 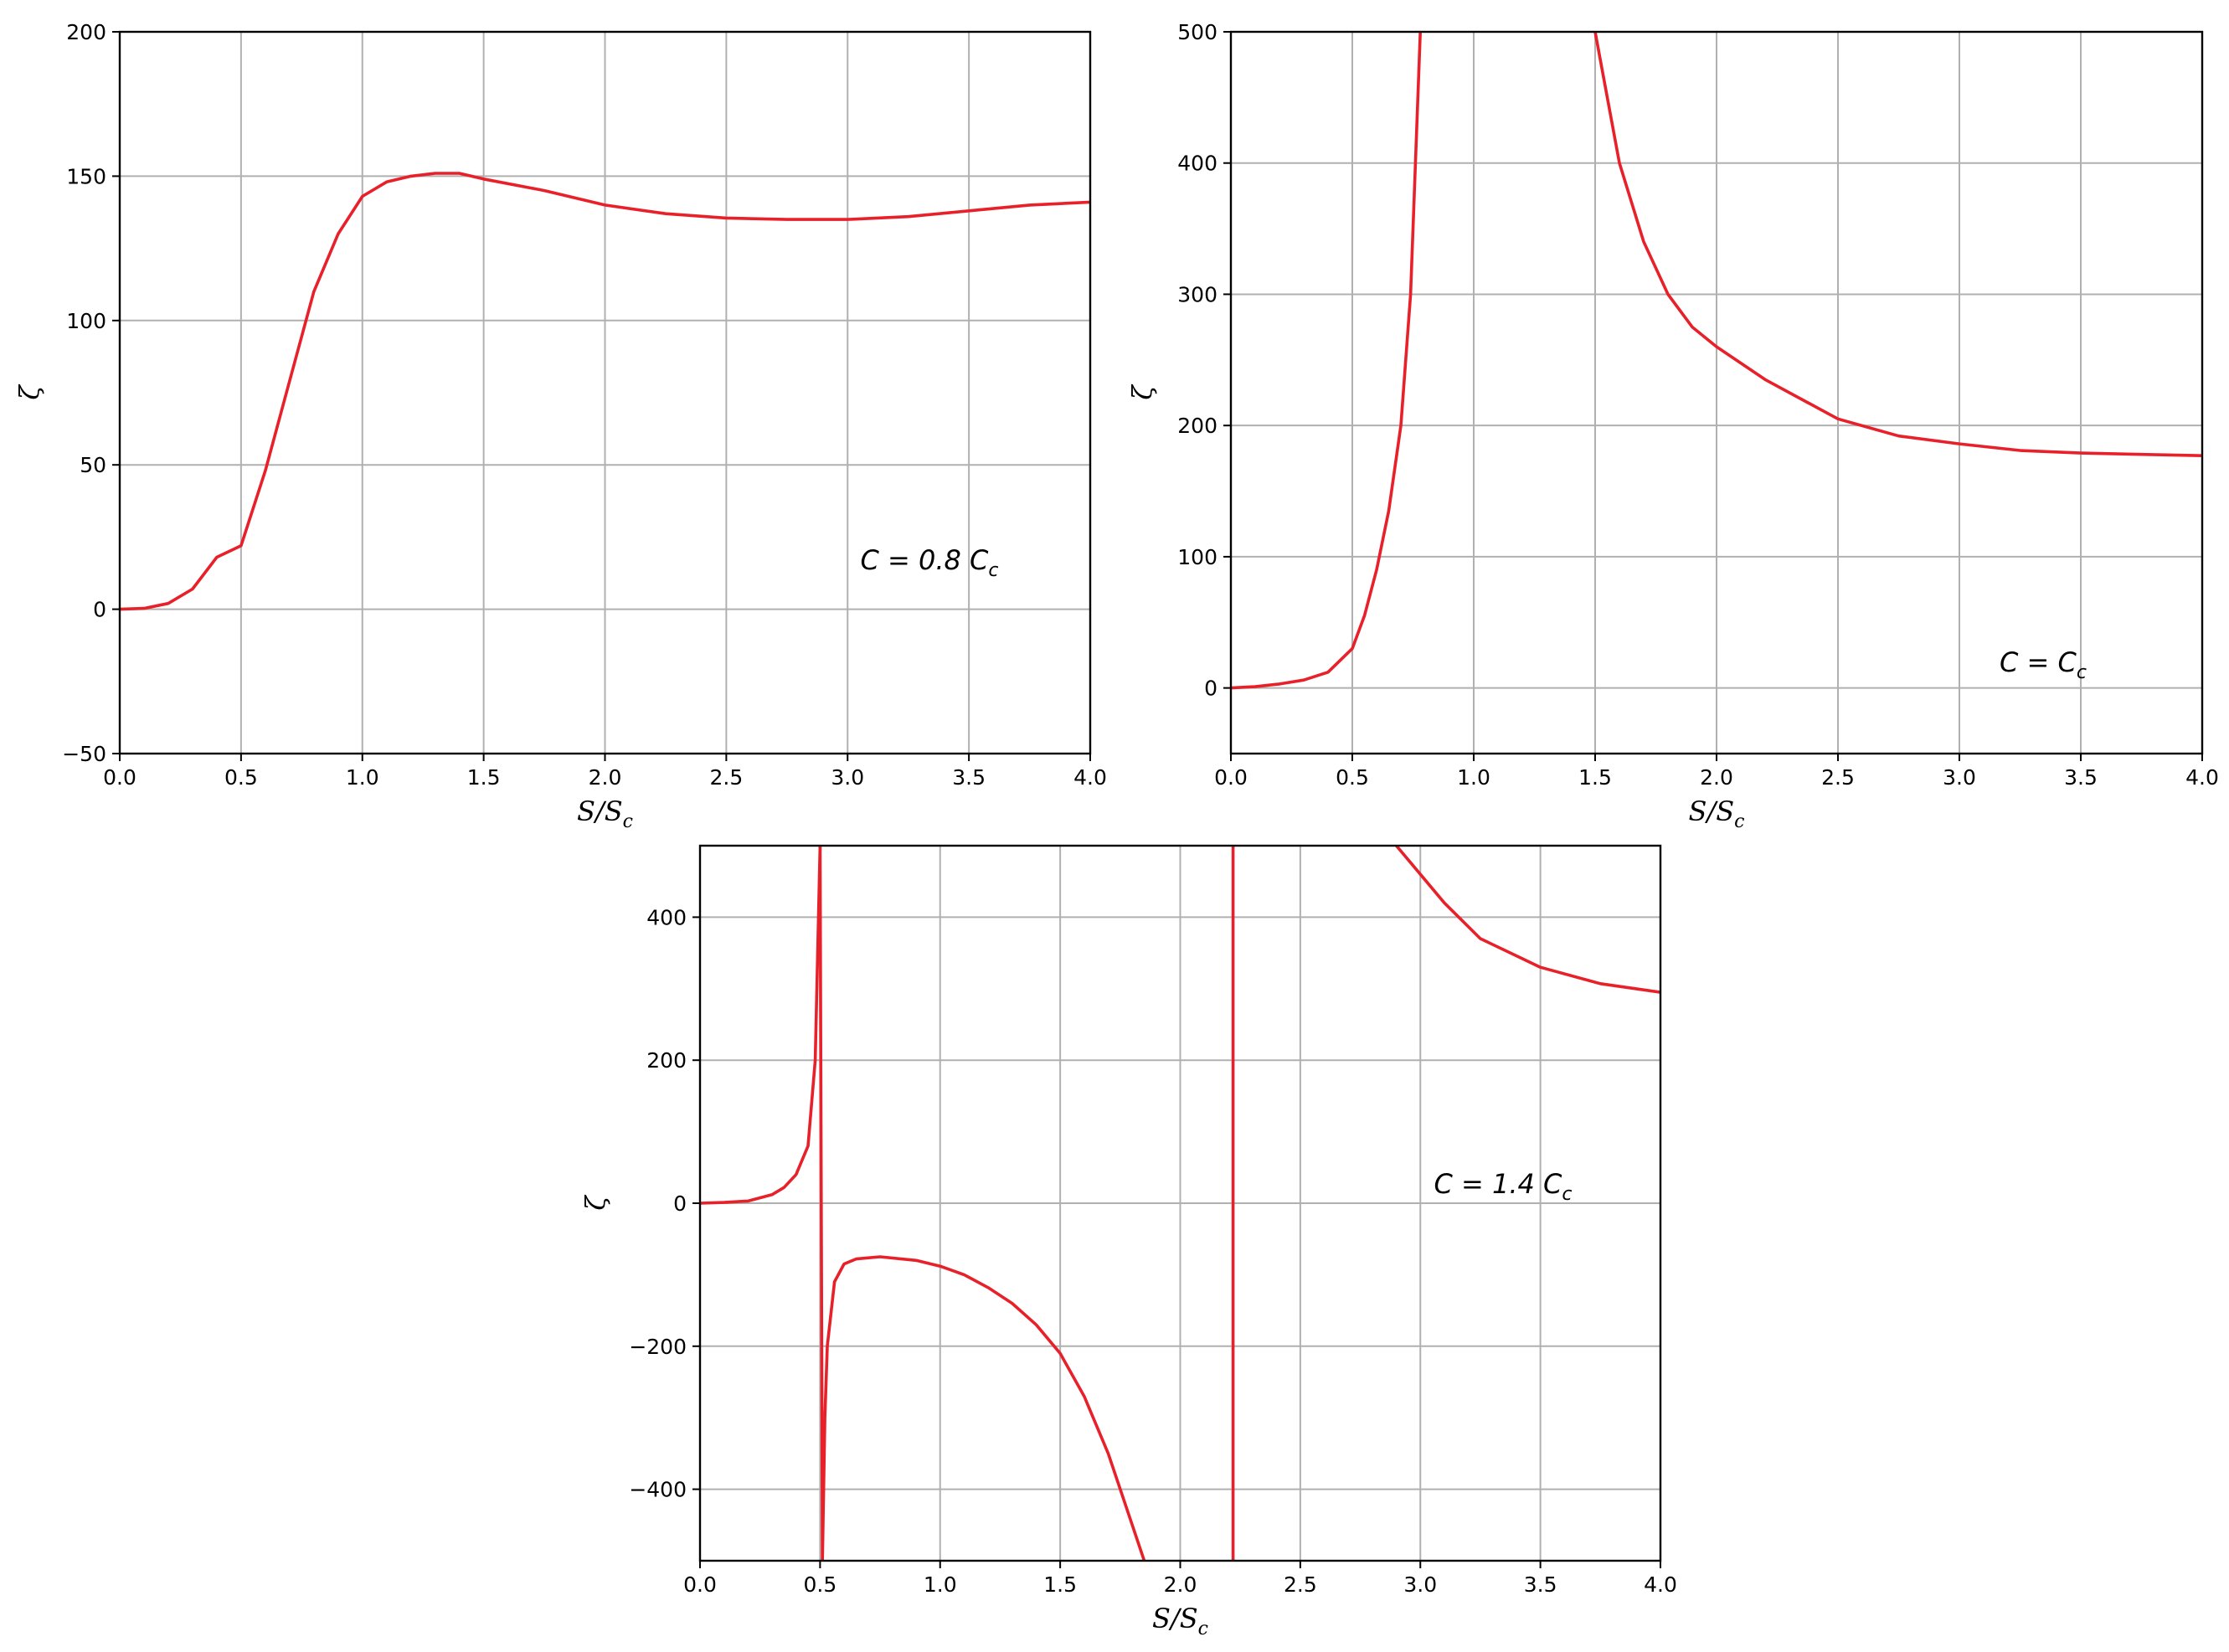 What do you see at coordinates (929, 563) in the screenshot?
I see `annotation: C = 0.8 Cc` at bounding box center [929, 563].